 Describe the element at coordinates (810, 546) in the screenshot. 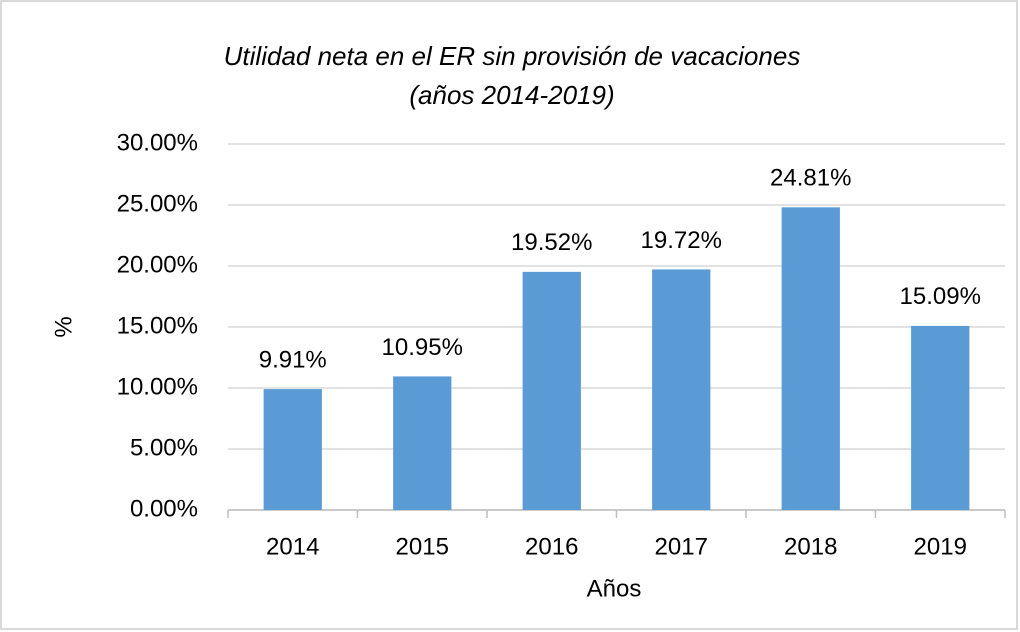

I see `x-tick-label: 2018` at that location.